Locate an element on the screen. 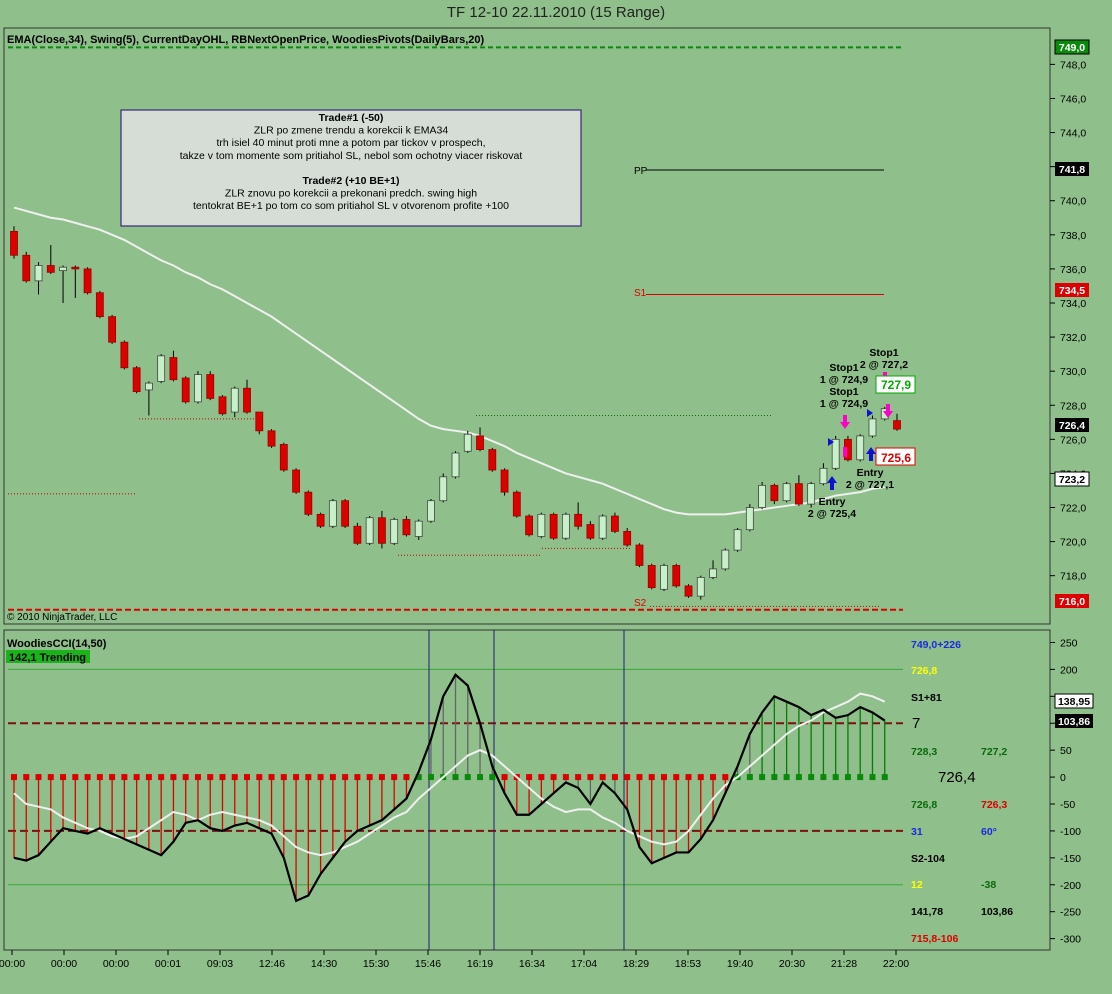 The height and width of the screenshot is (994, 1112). time-tick-label: 19:40 is located at coordinates (740, 964).